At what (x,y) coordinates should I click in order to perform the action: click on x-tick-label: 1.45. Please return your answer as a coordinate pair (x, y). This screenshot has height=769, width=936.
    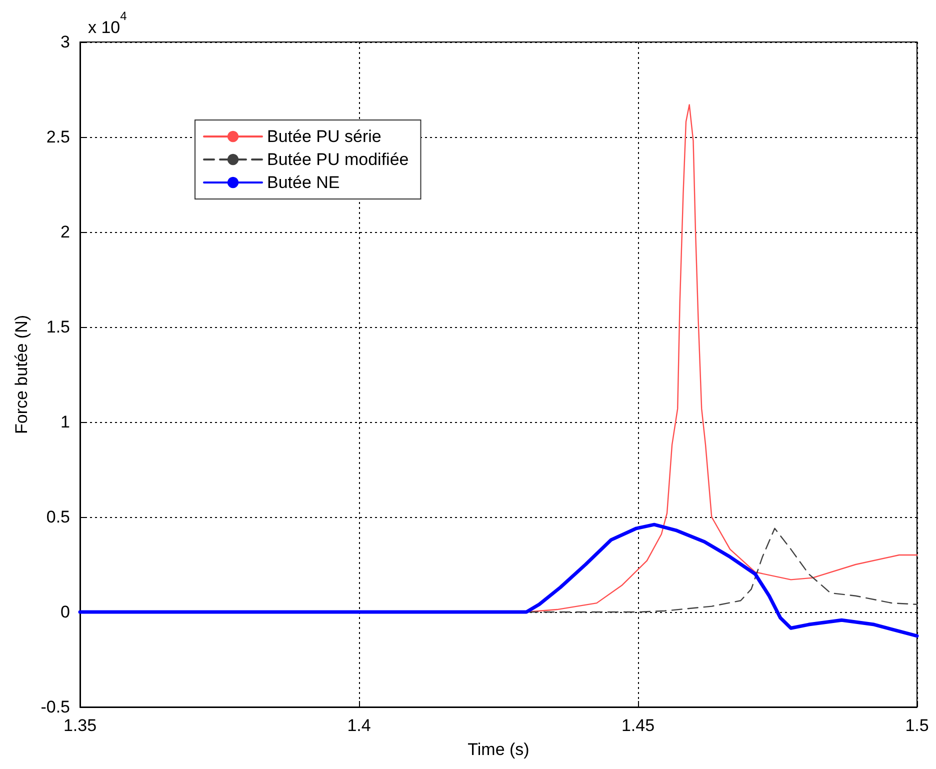
    Looking at the image, I should click on (638, 725).